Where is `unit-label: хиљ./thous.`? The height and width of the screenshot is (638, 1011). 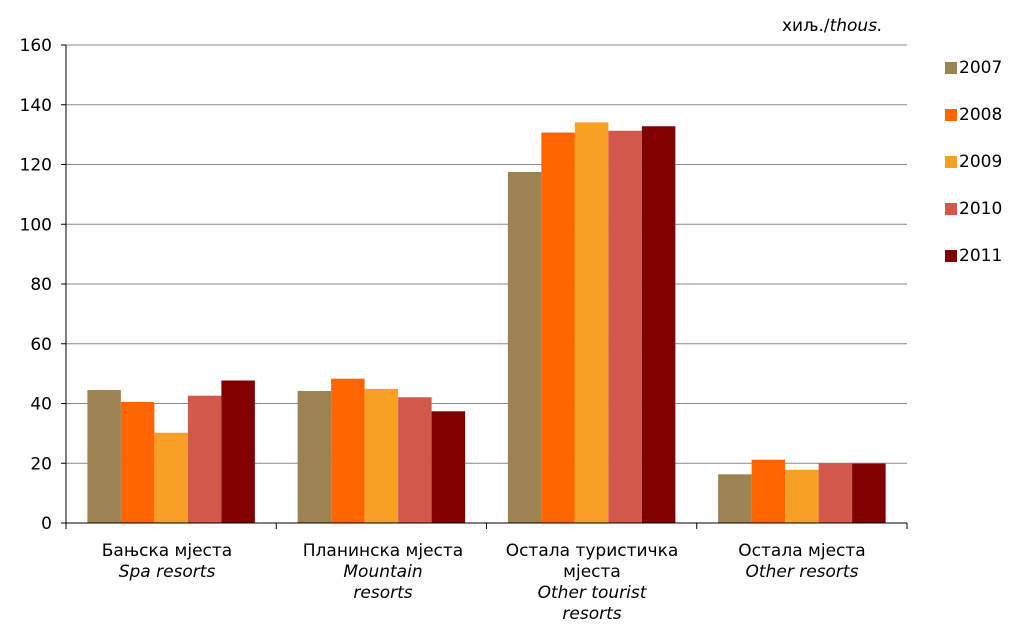
unit-label: хиљ./thous. is located at coordinates (832, 26).